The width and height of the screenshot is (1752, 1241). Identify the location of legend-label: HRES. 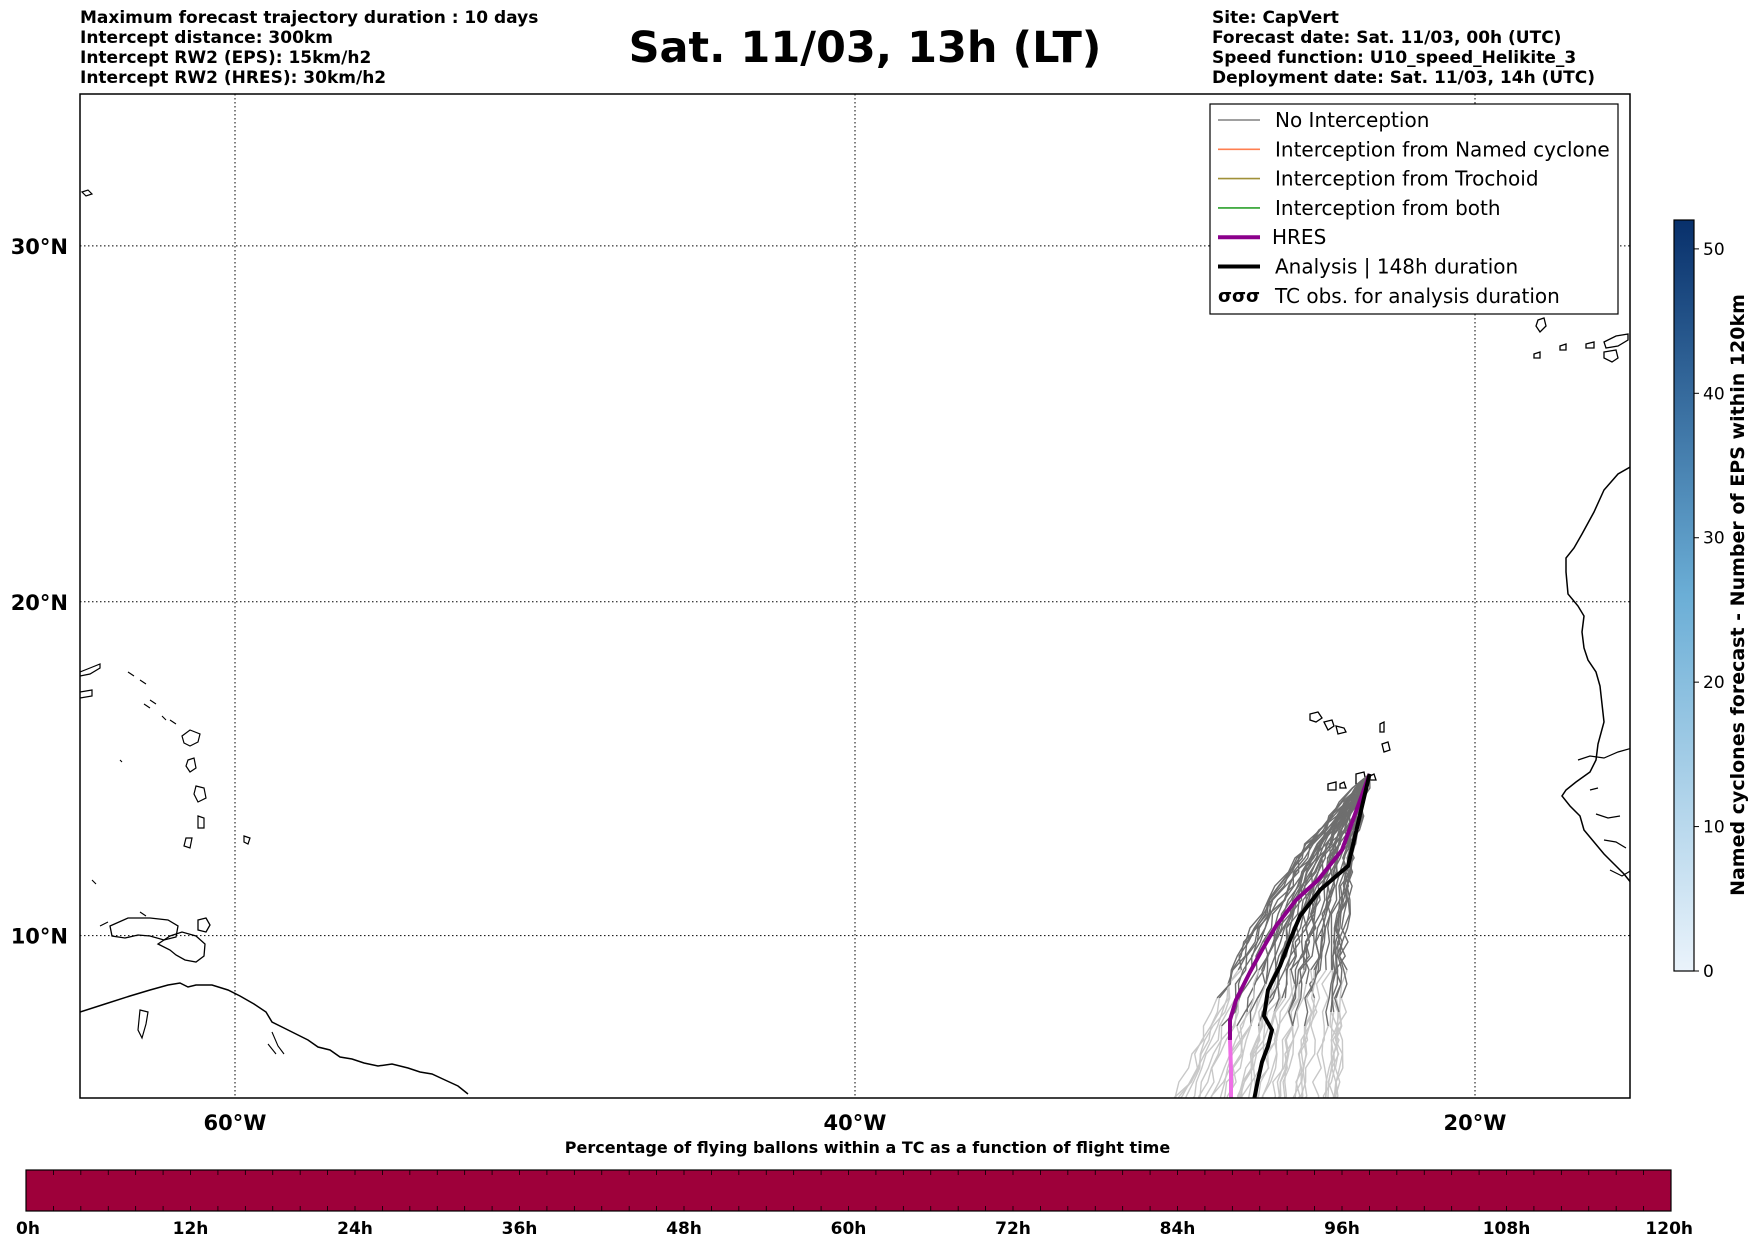
(1299, 237).